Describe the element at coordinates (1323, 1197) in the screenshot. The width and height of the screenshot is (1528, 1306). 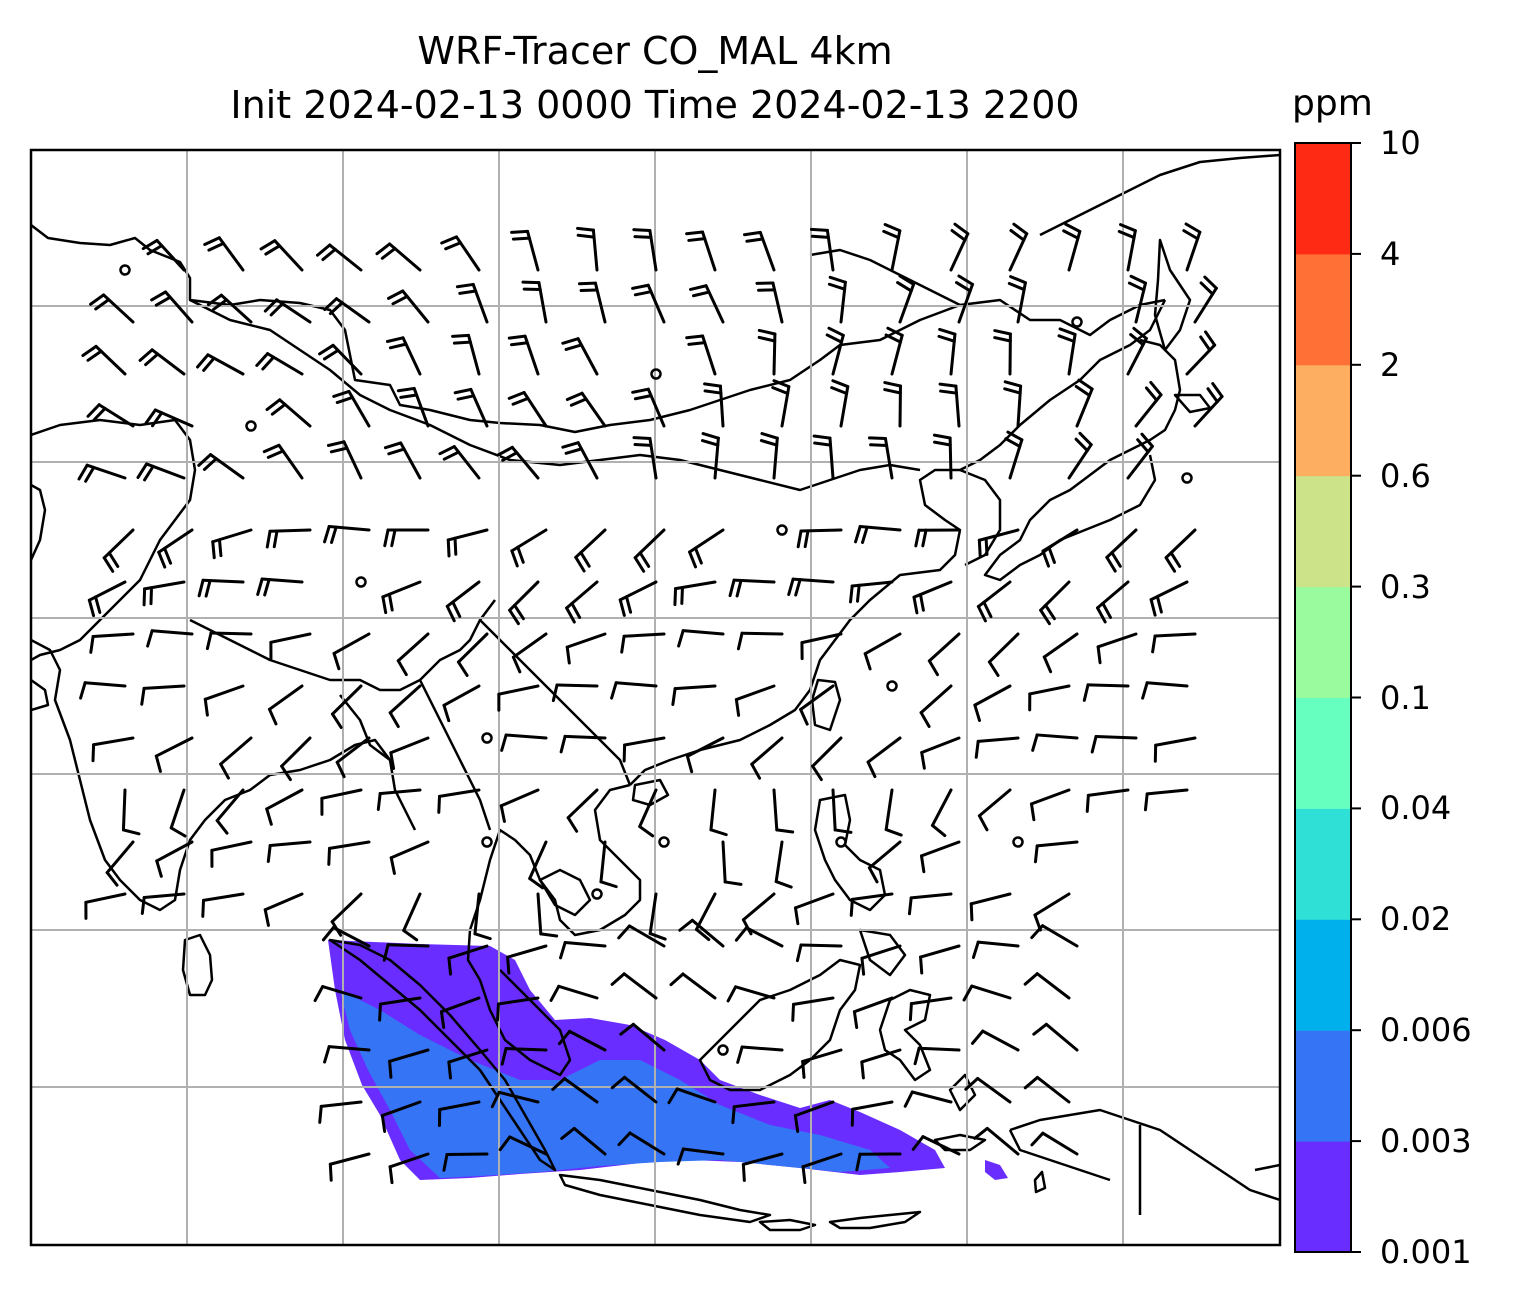
I see `colorbar-bin-0.001` at that location.